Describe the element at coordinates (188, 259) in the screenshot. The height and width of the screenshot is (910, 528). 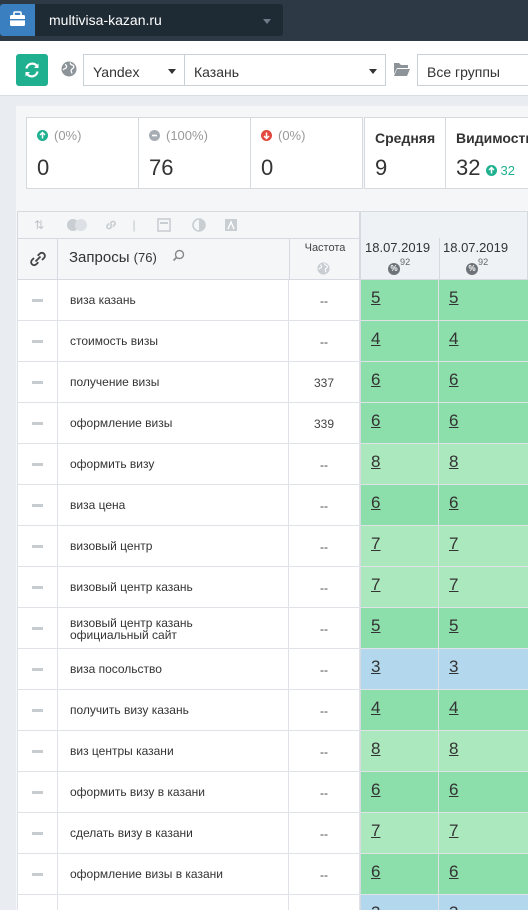
I see `table-header: Запросы (76) Частота` at that location.